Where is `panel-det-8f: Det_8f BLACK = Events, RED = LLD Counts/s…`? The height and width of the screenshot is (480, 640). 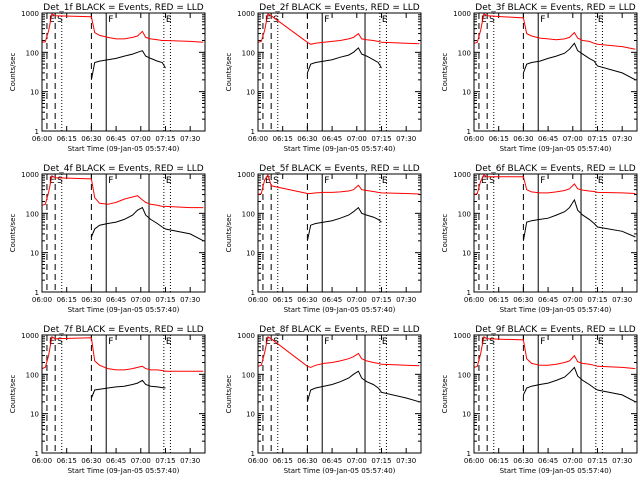
panel-det-8f: Det_8f BLACK = Events, RED = LLD Counts/s… is located at coordinates (323, 400).